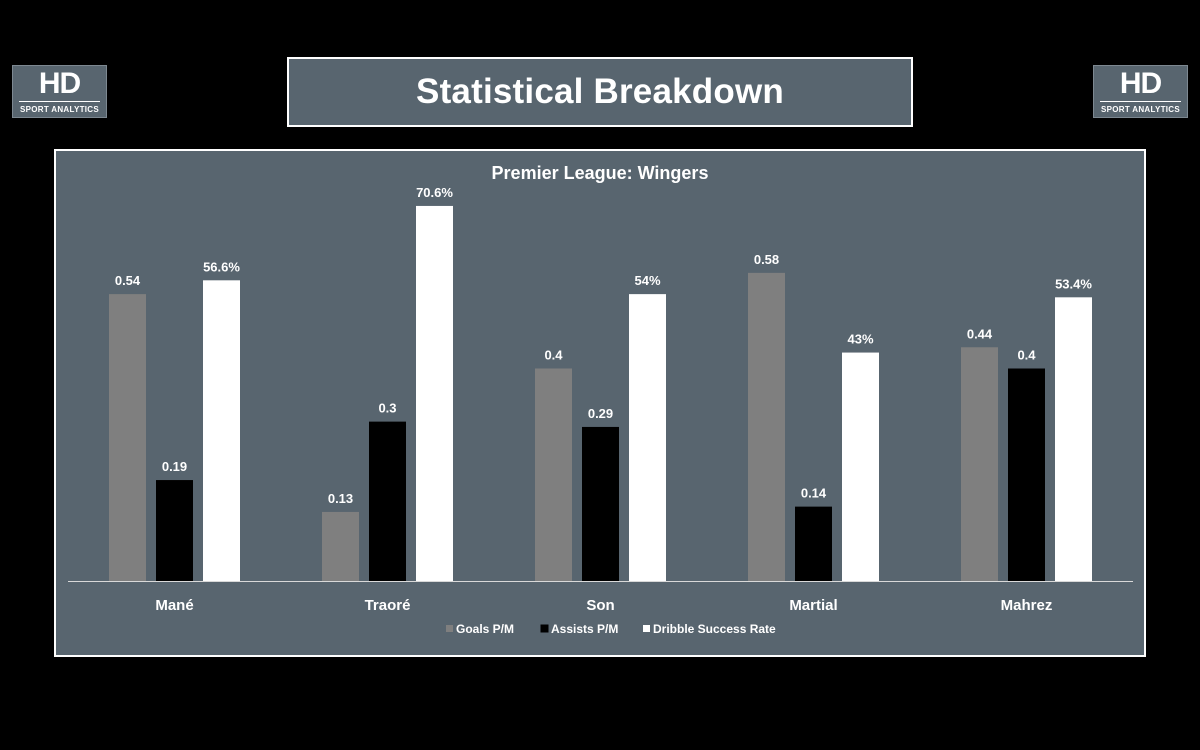  I want to click on data-label: 0.19, so click(174, 466).